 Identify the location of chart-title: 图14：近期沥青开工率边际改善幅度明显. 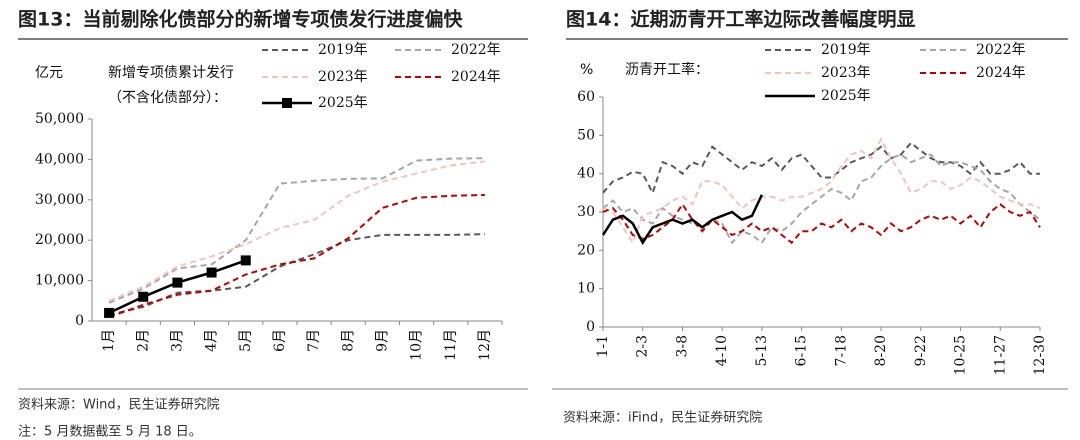
(740, 19).